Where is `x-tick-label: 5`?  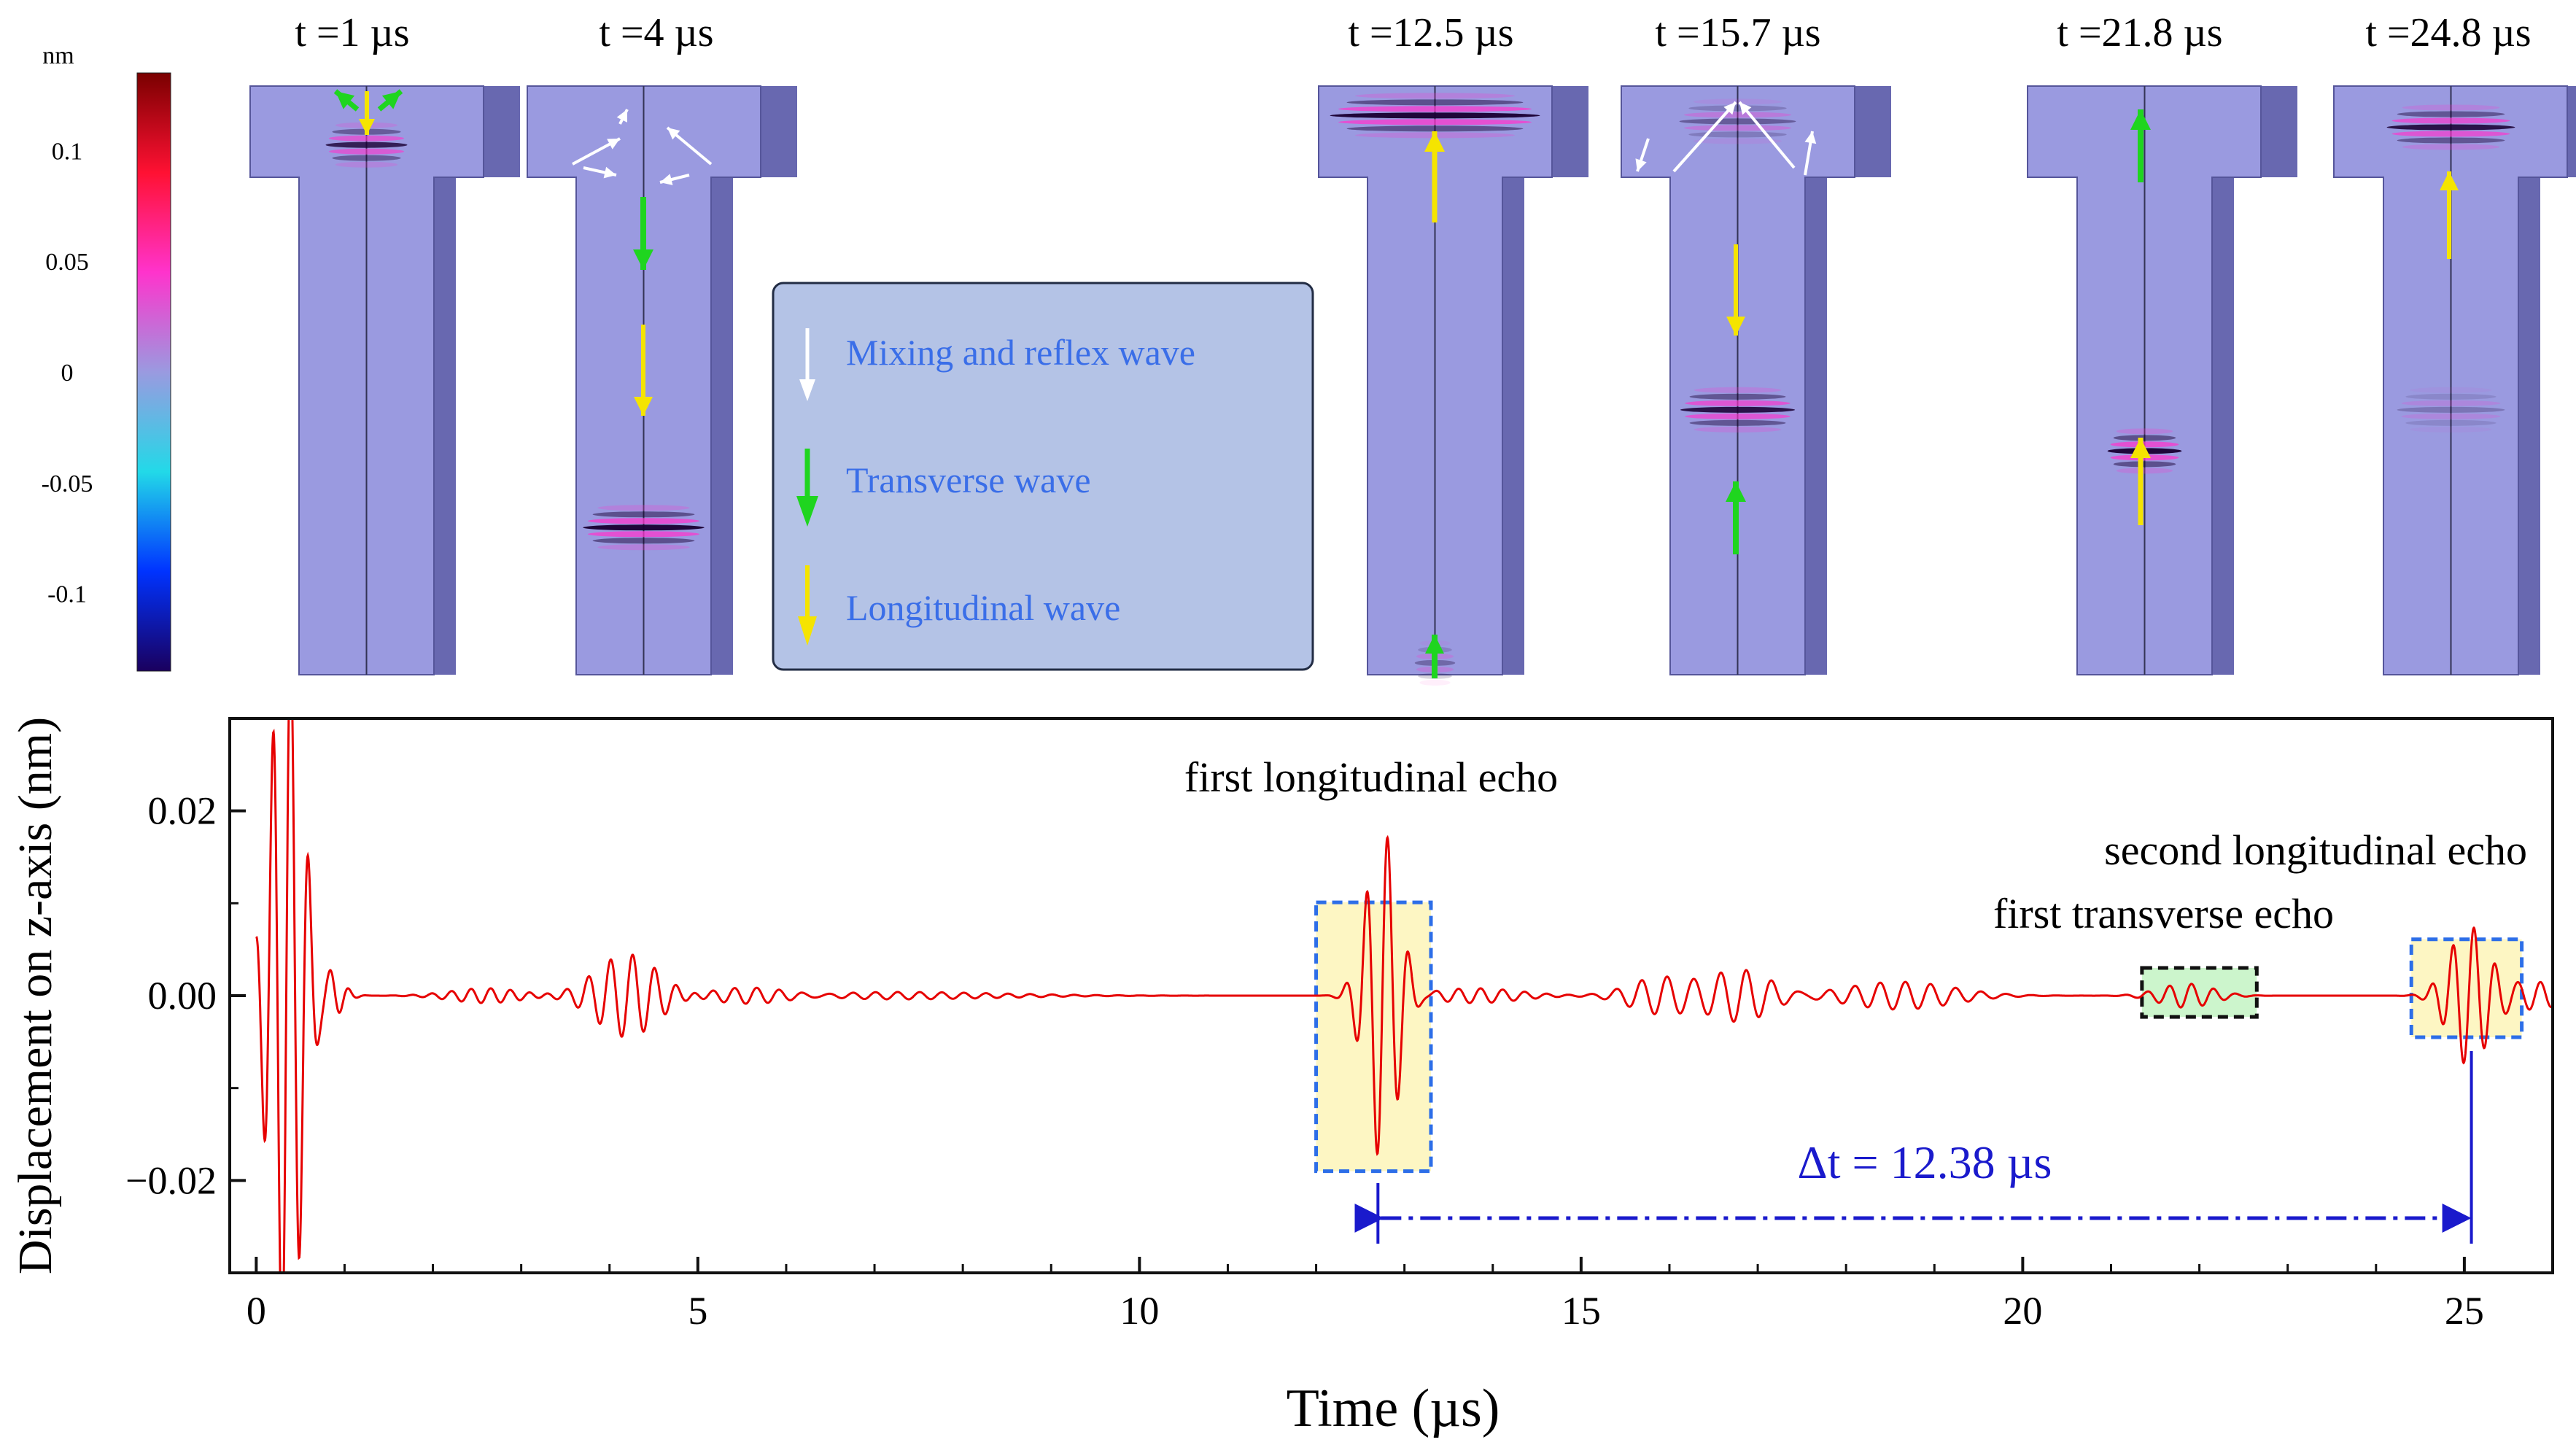 x-tick-label: 5 is located at coordinates (698, 1311).